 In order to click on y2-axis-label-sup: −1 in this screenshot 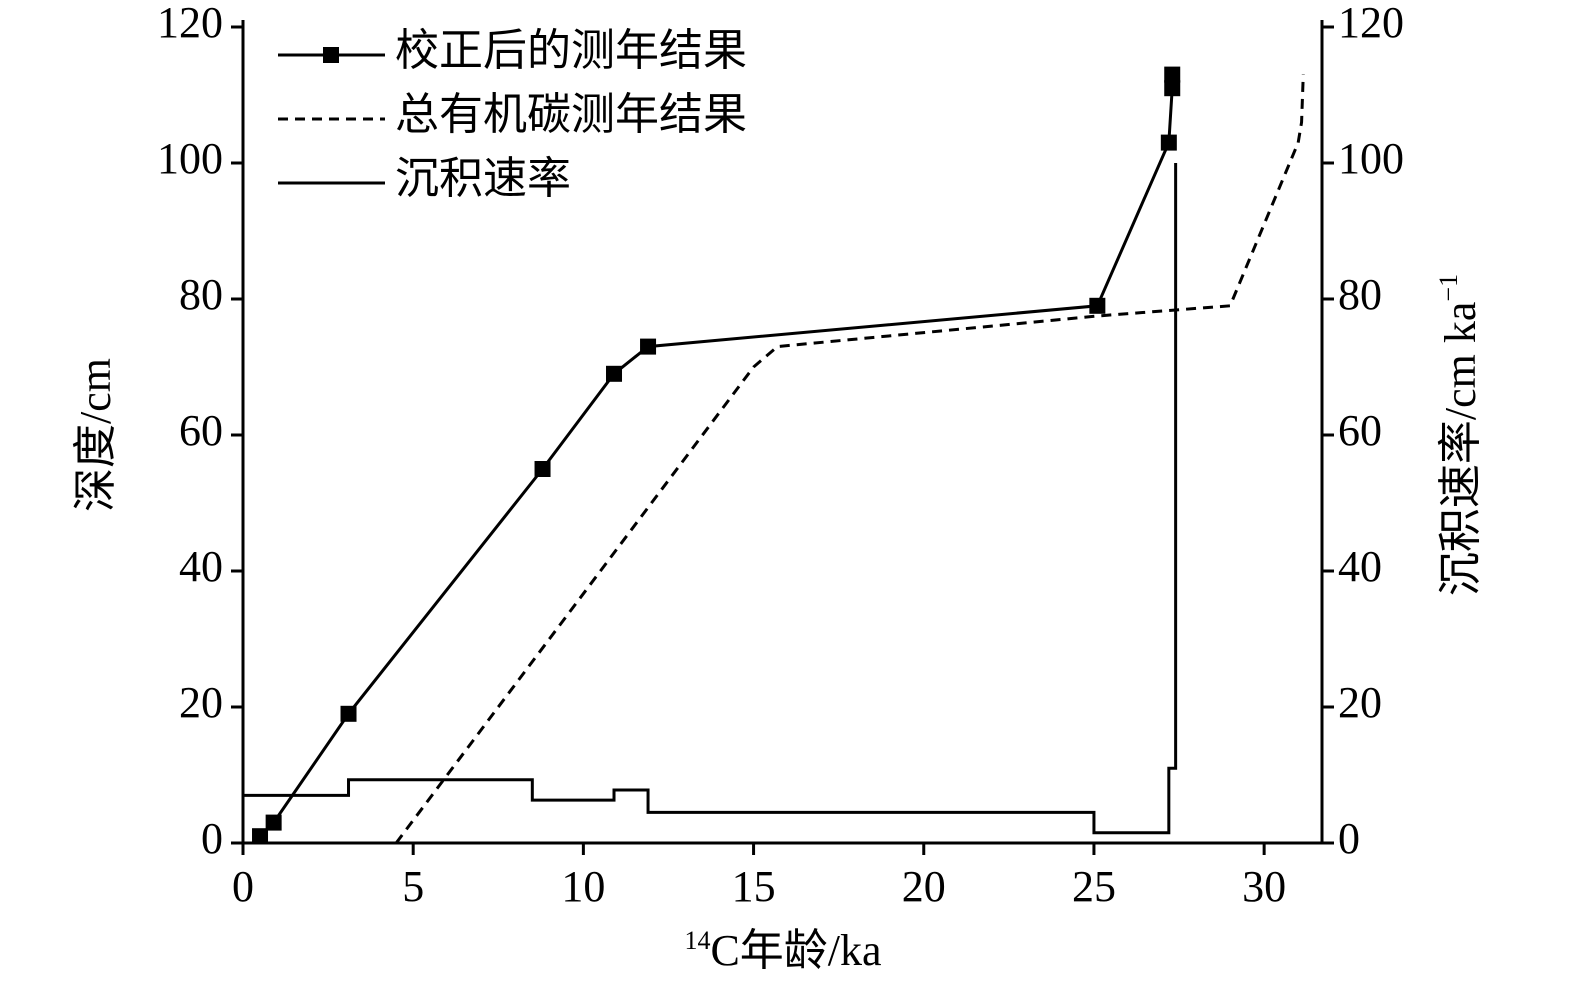, I will do `click(1448, 288)`.